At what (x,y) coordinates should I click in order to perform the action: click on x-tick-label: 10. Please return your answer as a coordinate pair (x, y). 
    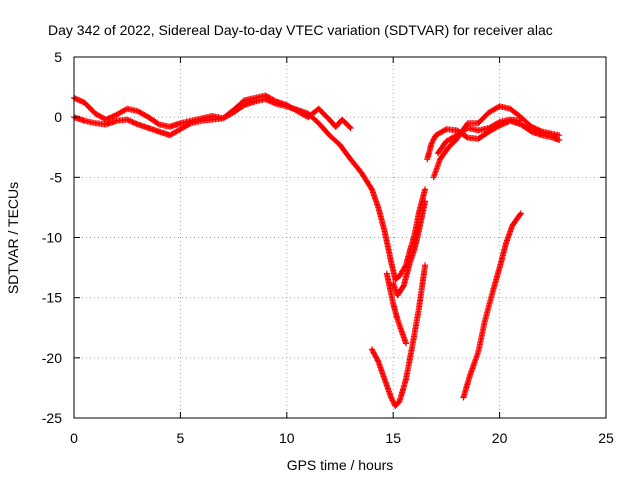
    Looking at the image, I should click on (287, 438).